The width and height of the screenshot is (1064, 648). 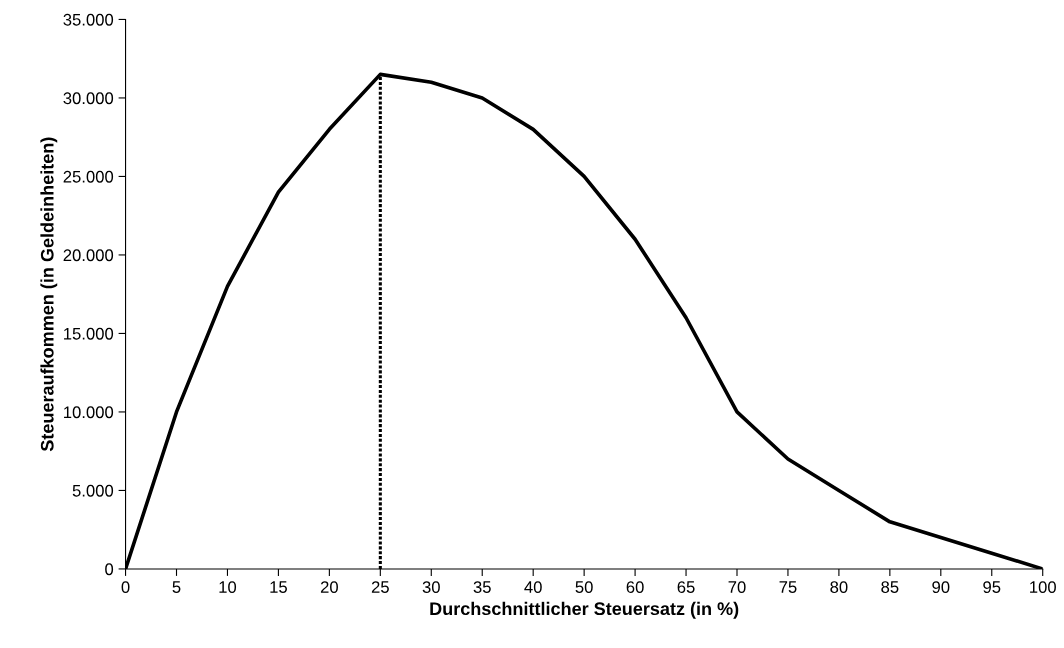 What do you see at coordinates (88, 255) in the screenshot?
I see `y-tick-label: 20.000` at bounding box center [88, 255].